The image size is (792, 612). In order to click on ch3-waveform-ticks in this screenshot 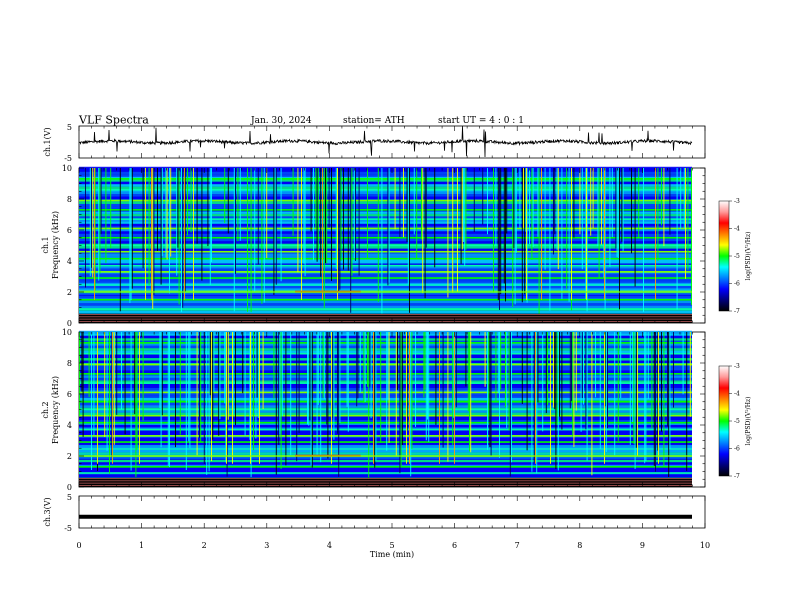, I will do `click(392, 512)`.